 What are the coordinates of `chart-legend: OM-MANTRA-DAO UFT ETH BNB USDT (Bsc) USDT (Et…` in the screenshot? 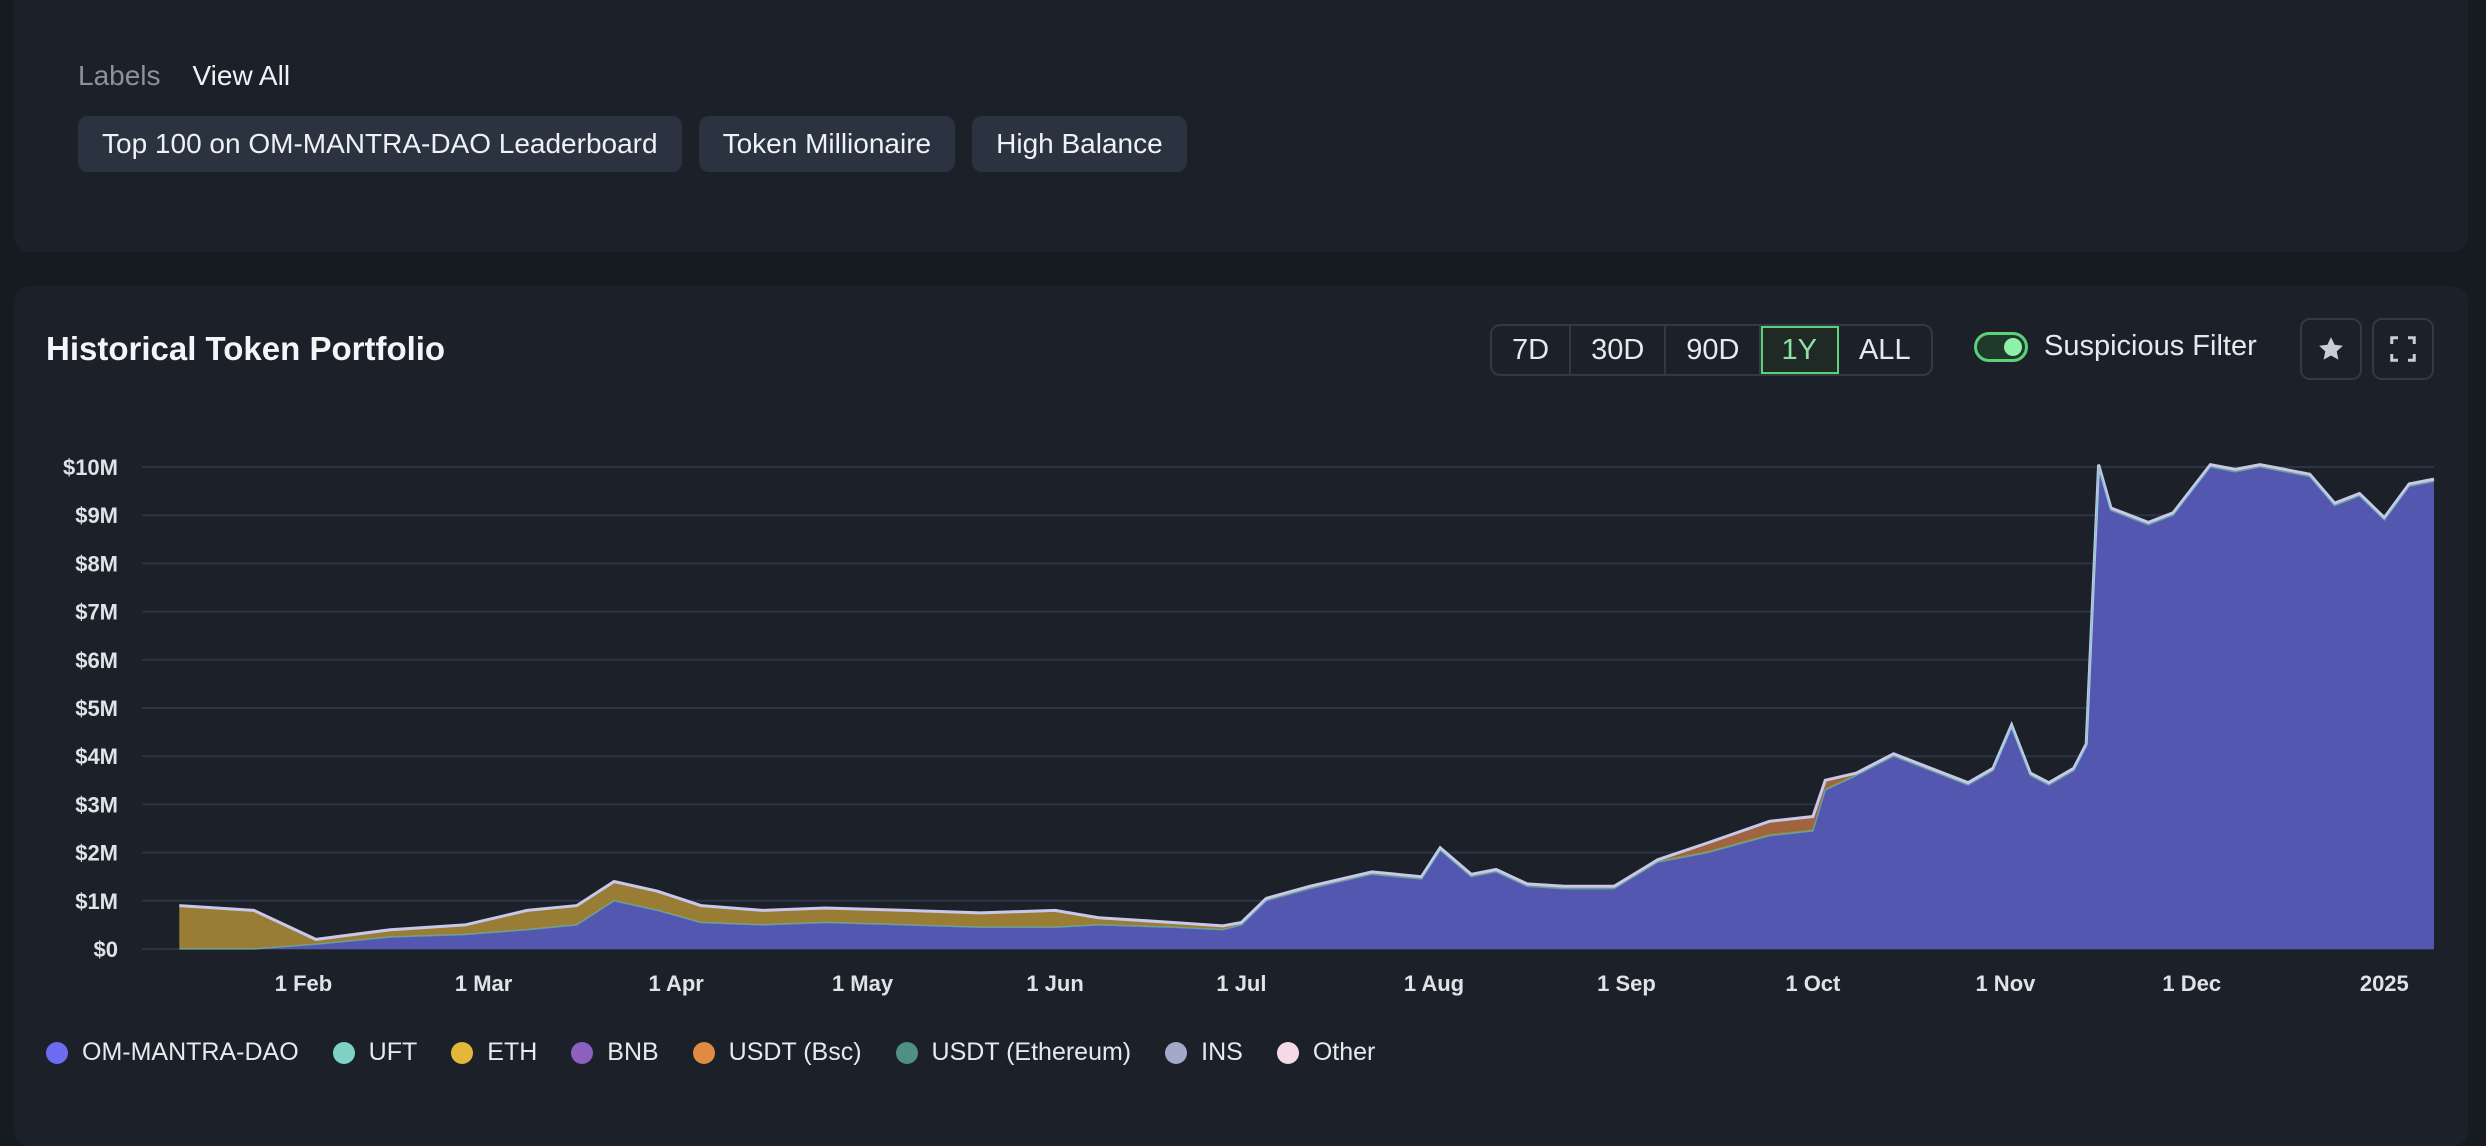 It's located at (710, 1052).